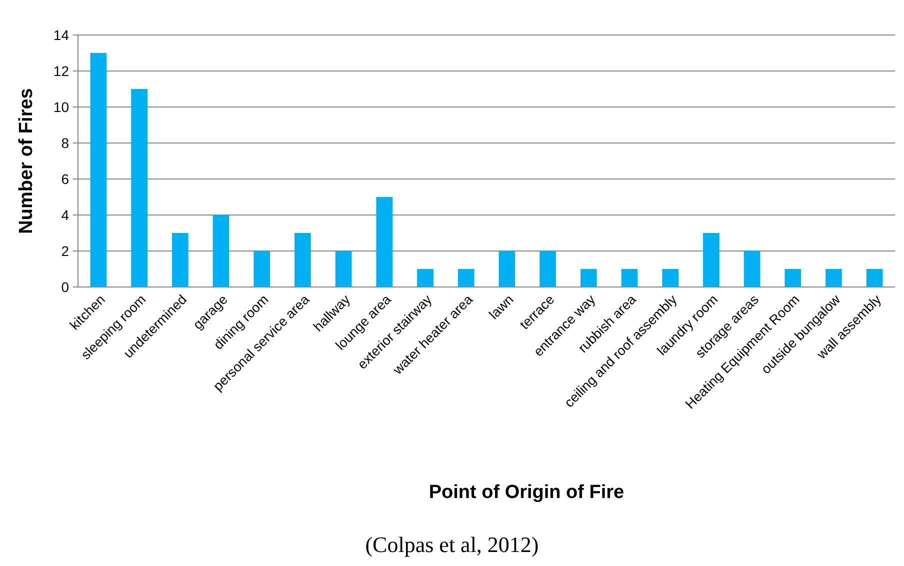  I want to click on y-tick-label: 14, so click(61, 34).